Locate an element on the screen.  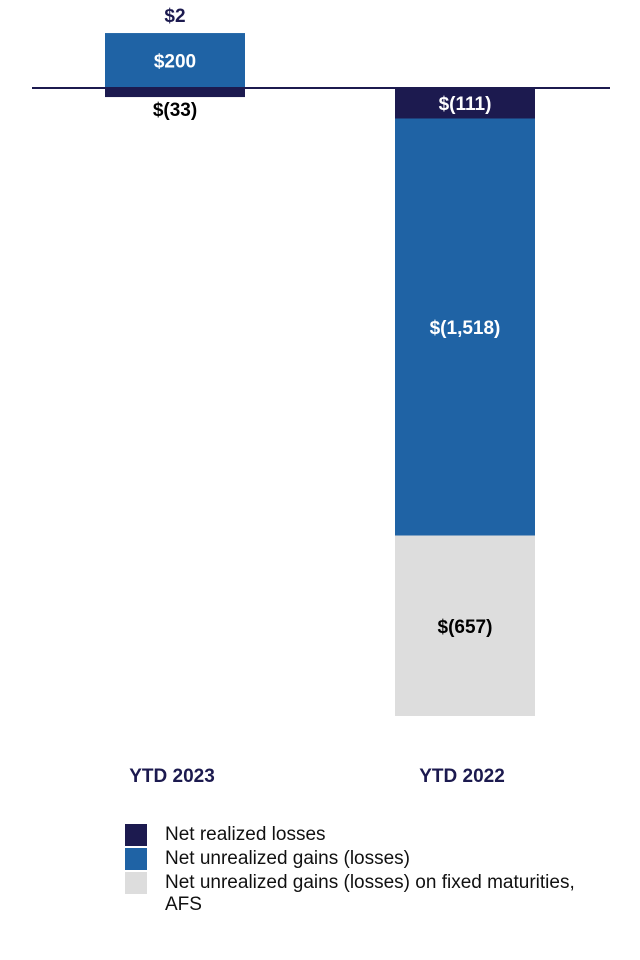
bar-ytd-2022-net-realized-losses is located at coordinates (465, 103).